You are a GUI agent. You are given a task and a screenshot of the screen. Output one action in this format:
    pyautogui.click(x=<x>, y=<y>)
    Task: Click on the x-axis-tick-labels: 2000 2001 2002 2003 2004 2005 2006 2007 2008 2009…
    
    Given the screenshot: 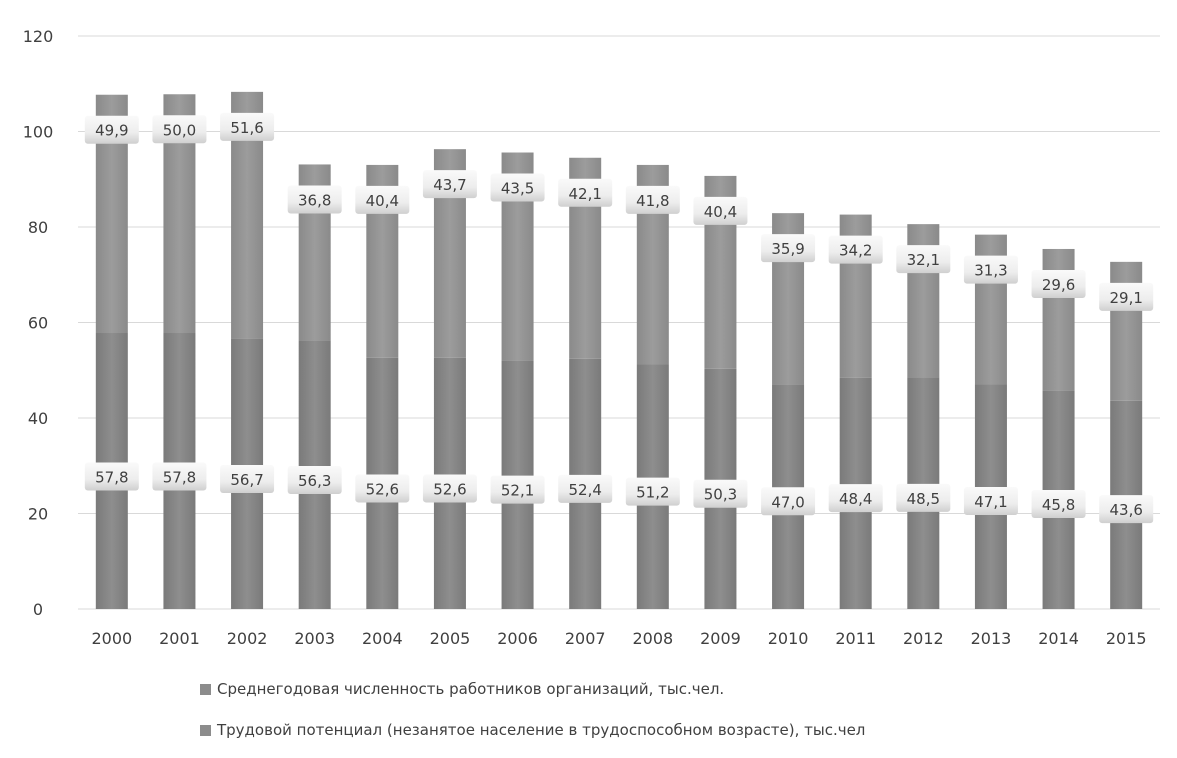 What is the action you would take?
    pyautogui.click(x=618, y=638)
    